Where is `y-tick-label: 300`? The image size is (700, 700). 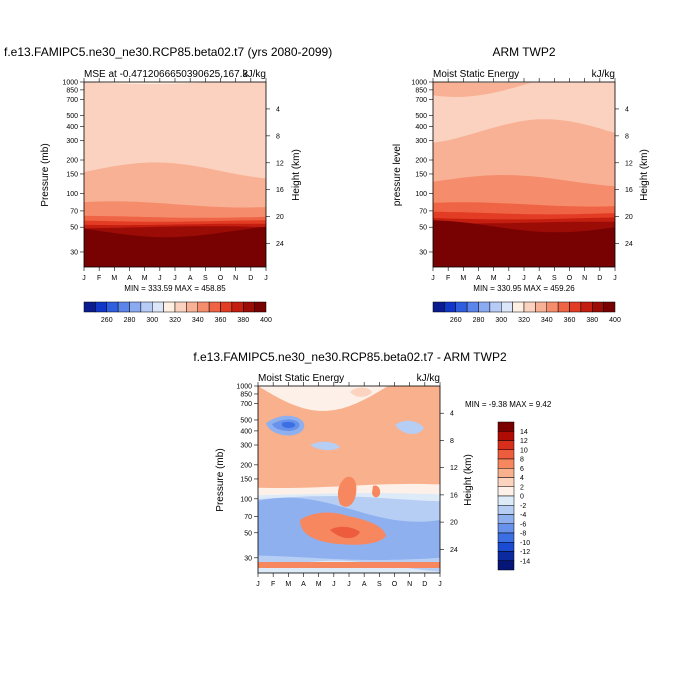
y-tick-label: 300 is located at coordinates (421, 141).